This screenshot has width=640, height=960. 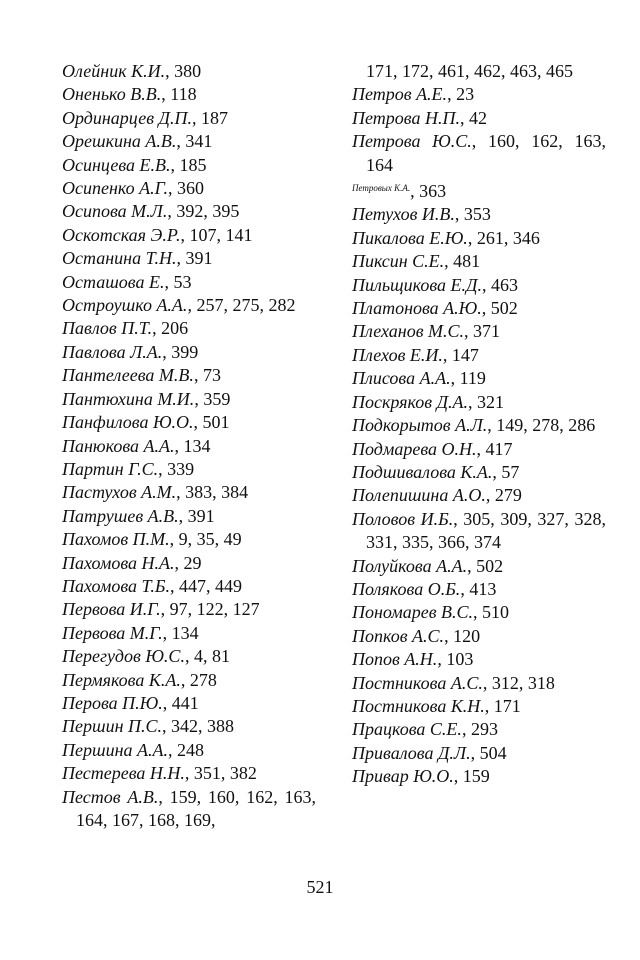 What do you see at coordinates (110, 468) in the screenshot?
I see `entry-name: Партин Г.С.` at bounding box center [110, 468].